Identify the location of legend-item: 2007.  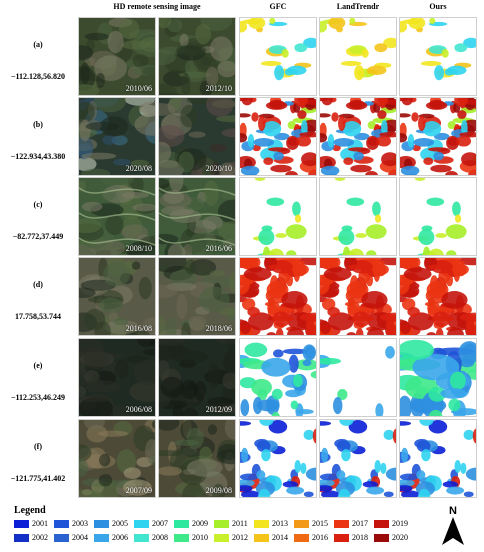
(156, 524).